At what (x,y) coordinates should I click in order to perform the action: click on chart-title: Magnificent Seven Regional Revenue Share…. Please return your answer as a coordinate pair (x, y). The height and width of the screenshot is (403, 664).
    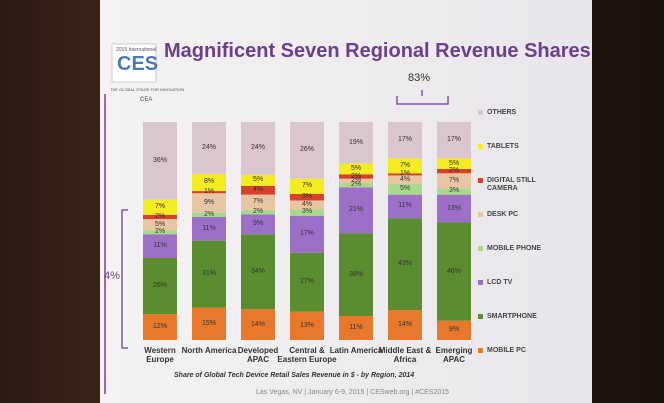
    Looking at the image, I should click on (377, 51).